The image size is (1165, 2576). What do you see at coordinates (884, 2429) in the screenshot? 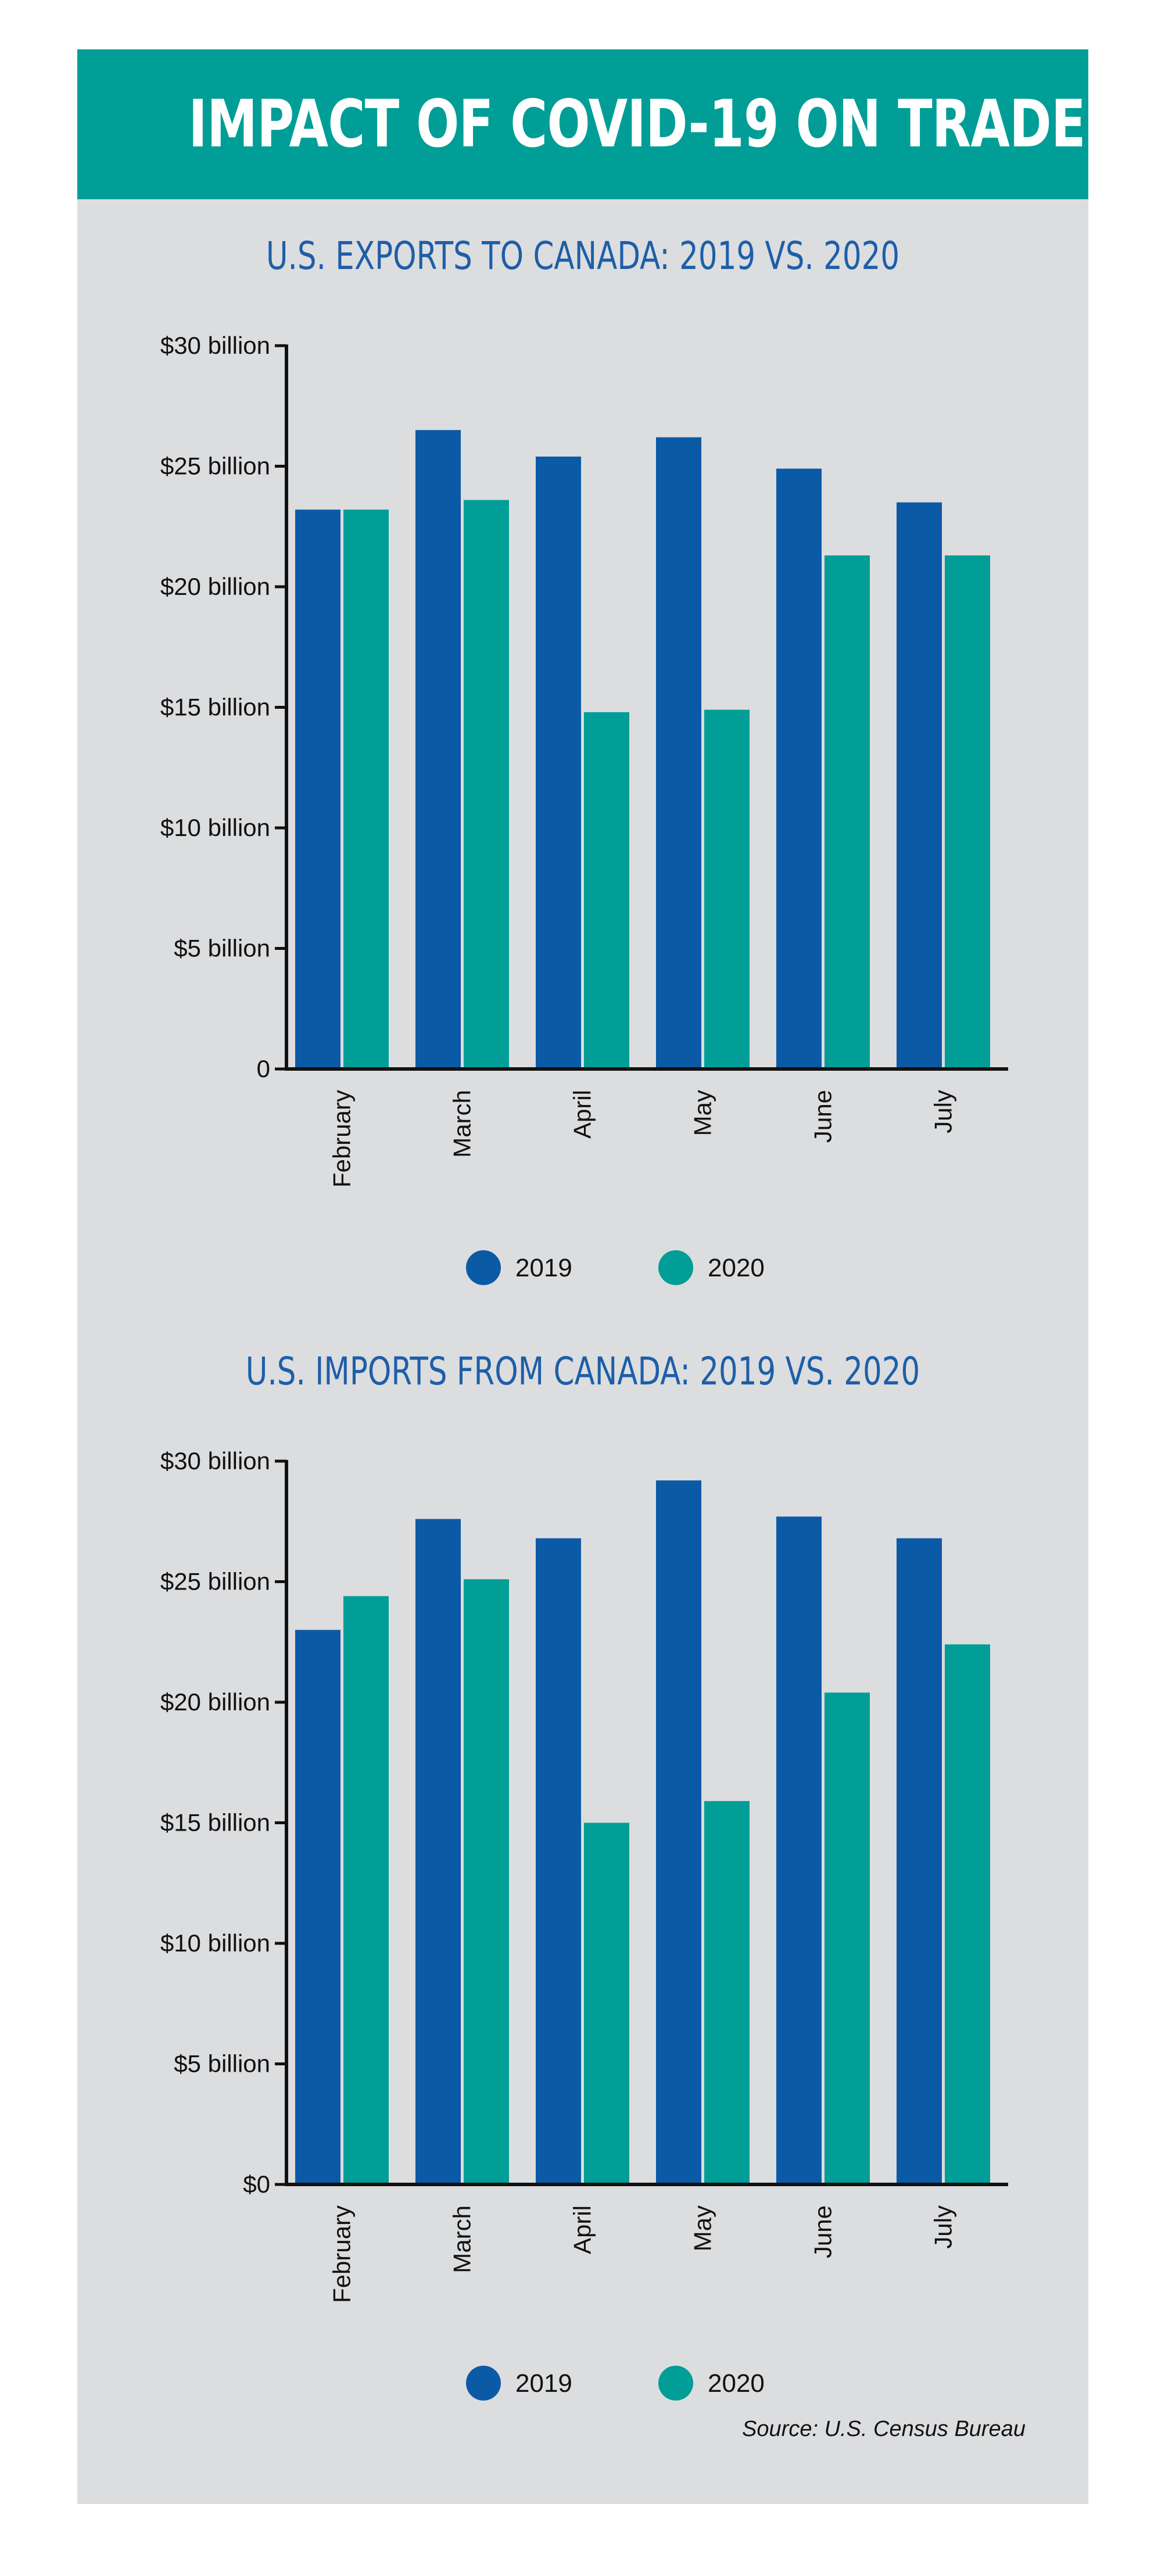
I see `source-note: Source: U.S. Census Bureau` at bounding box center [884, 2429].